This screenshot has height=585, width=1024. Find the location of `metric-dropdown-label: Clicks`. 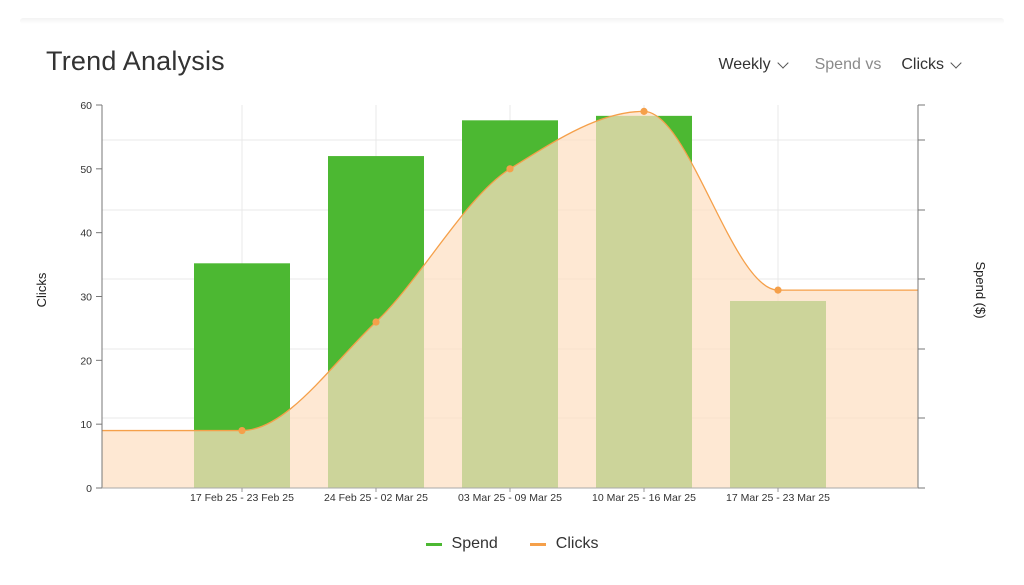

metric-dropdown-label: Clicks is located at coordinates (922, 64).